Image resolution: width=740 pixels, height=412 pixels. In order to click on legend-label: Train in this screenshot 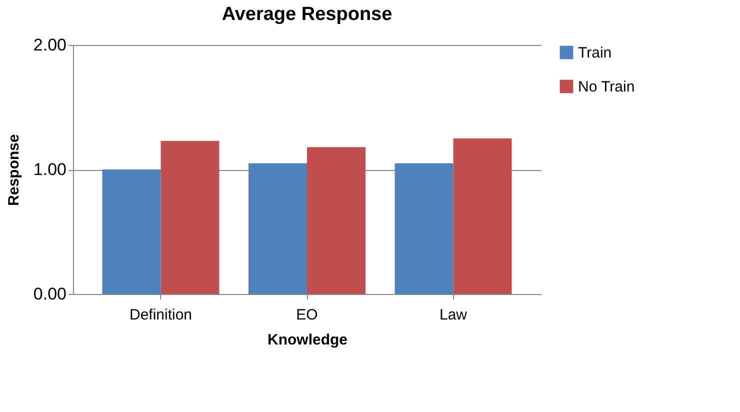, I will do `click(595, 53)`.